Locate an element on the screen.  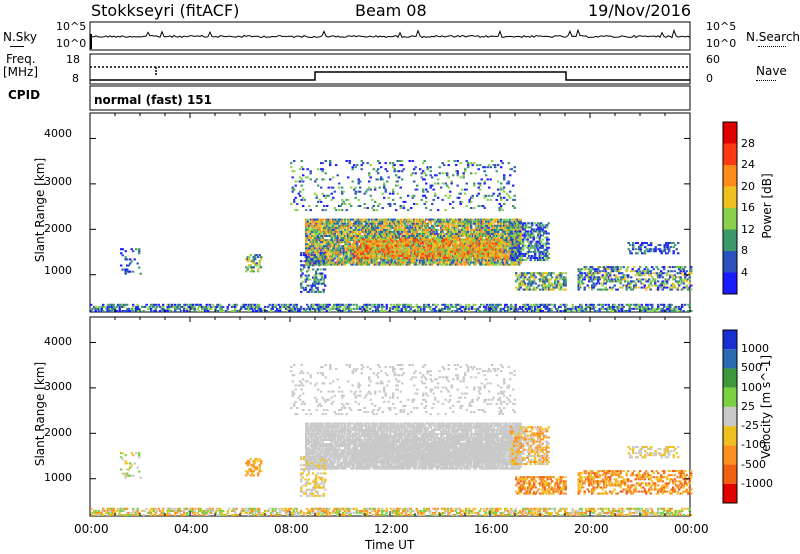
power-cell-2056 is located at coordinates (396, 248).